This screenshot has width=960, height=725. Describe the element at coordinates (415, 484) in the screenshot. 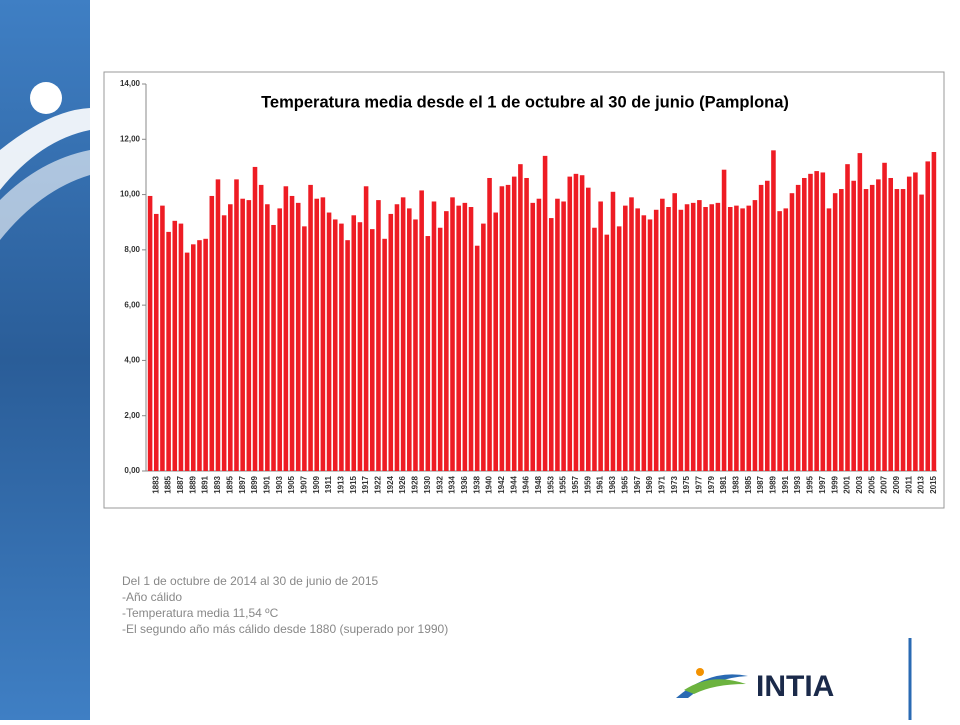

I see `x-tick-label: 1928` at that location.